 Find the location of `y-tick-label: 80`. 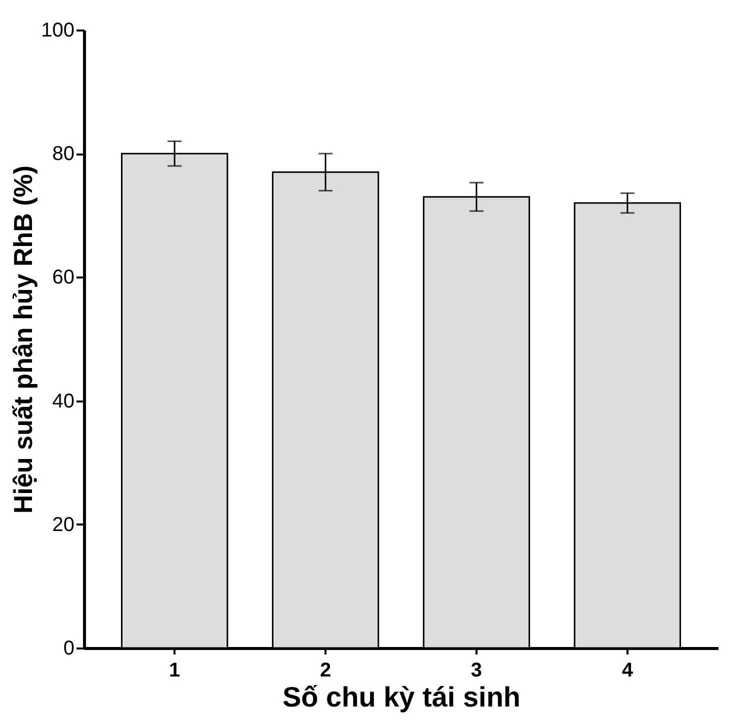

y-tick-label: 80 is located at coordinates (63, 154).